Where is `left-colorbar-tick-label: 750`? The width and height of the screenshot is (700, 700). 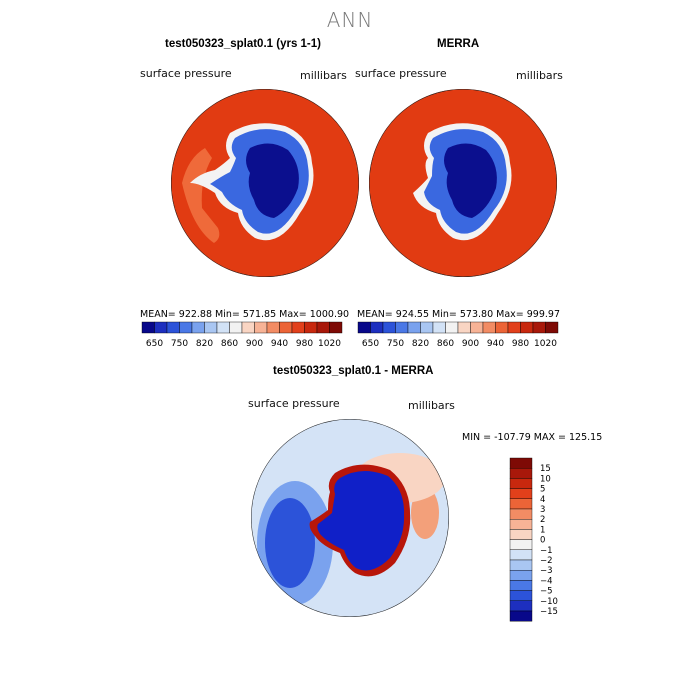 left-colorbar-tick-label: 750 is located at coordinates (179, 344).